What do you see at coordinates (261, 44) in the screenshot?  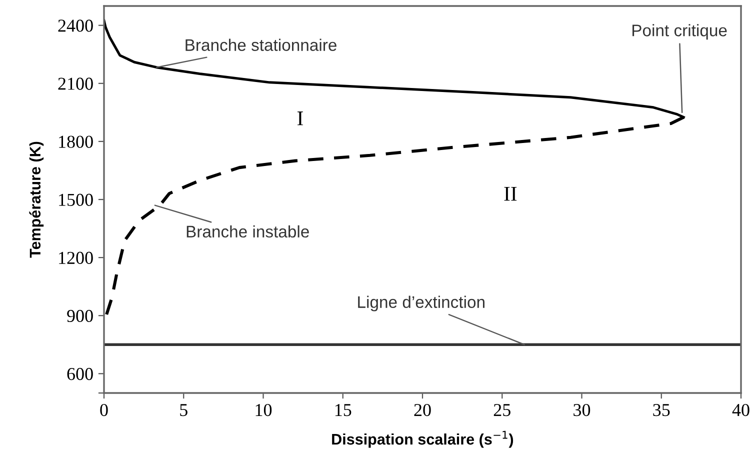 I see `annotation: Branche stationnaire` at bounding box center [261, 44].